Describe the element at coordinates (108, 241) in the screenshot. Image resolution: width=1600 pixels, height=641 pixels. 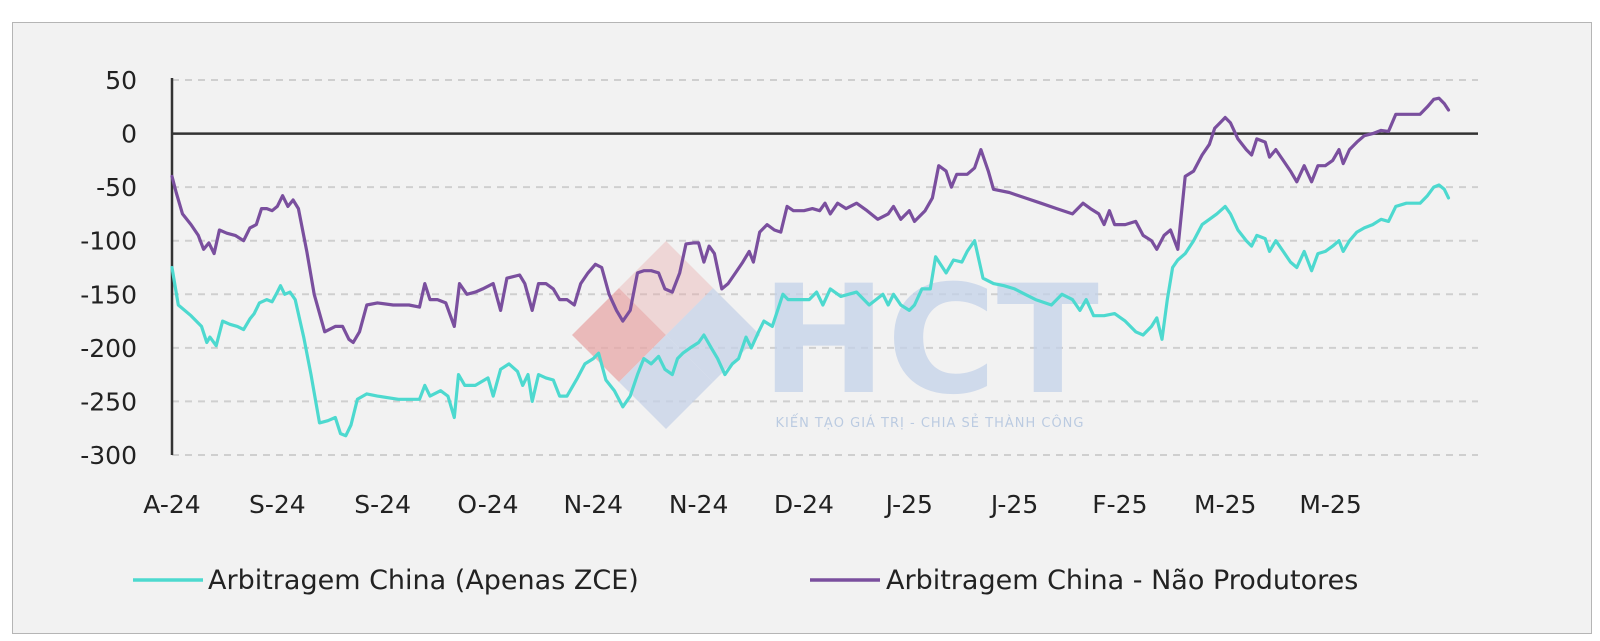
I see `y-tick-label: -100` at that location.